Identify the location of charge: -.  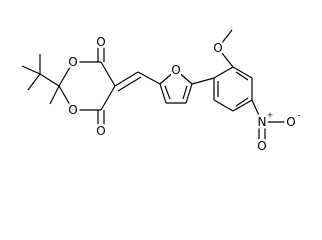
(299, 115).